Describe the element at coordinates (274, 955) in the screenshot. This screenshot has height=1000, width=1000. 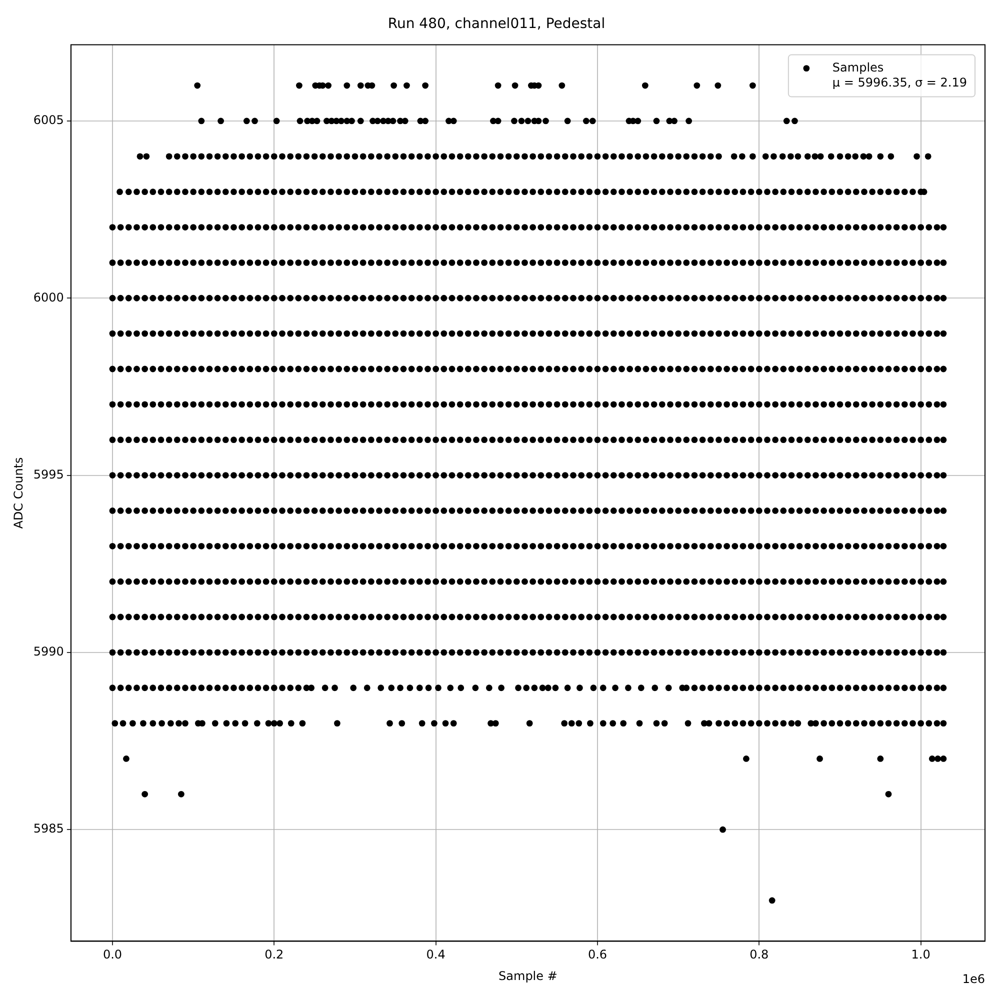
I see `x-tick-label: 0.2` at that location.